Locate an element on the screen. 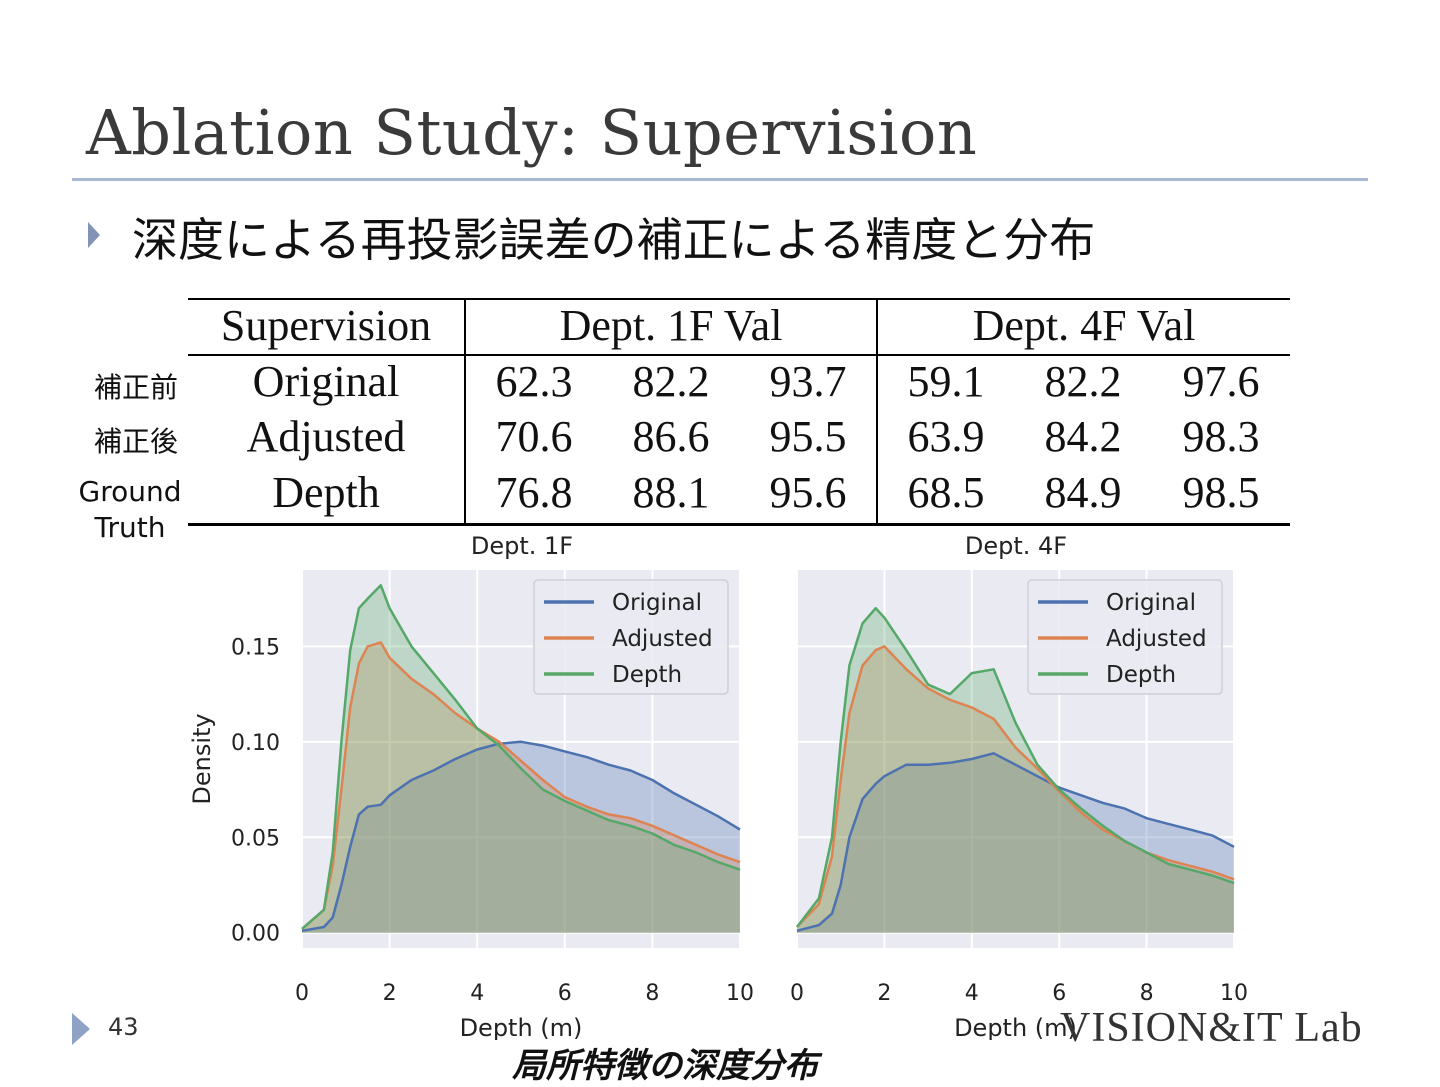  lab-logo: VISION&IT Lab is located at coordinates (1211, 1028).